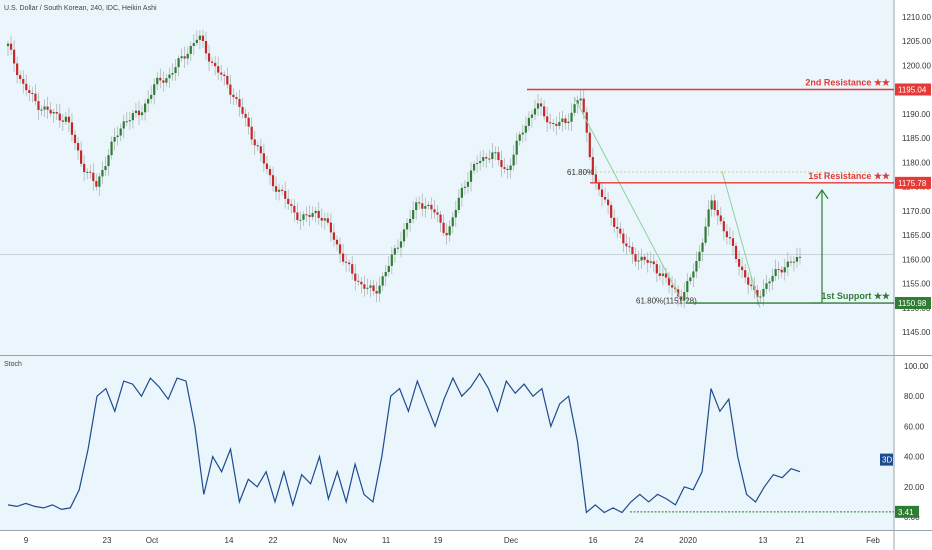 The image size is (932, 550). I want to click on time-tick-label: 9, so click(26, 540).